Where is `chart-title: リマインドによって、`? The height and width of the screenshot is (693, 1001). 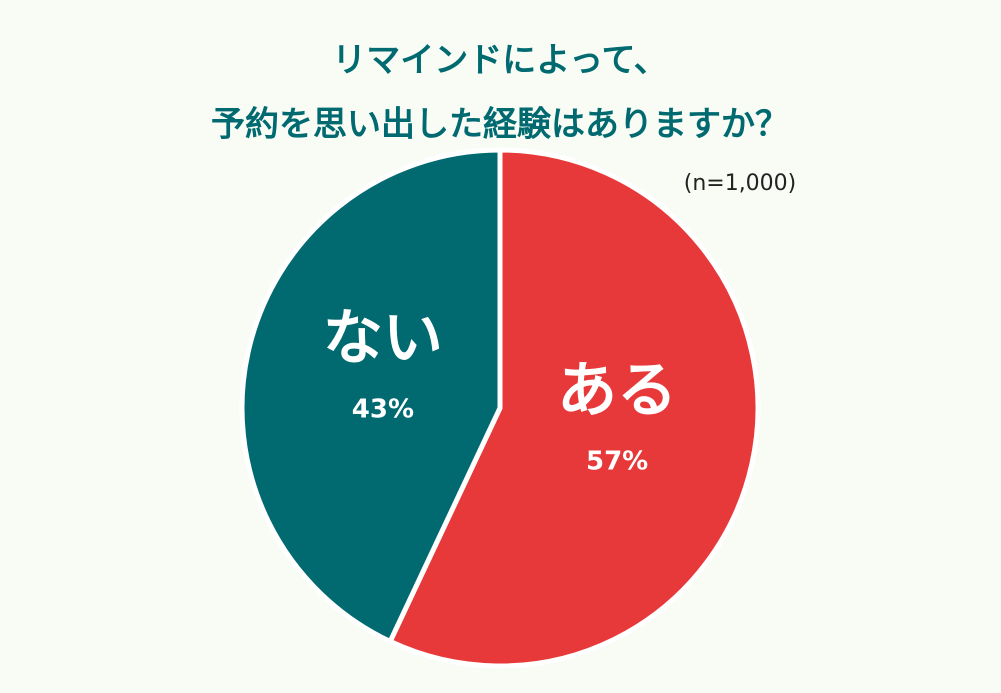 chart-title: リマインドによって、 is located at coordinates (500, 61).